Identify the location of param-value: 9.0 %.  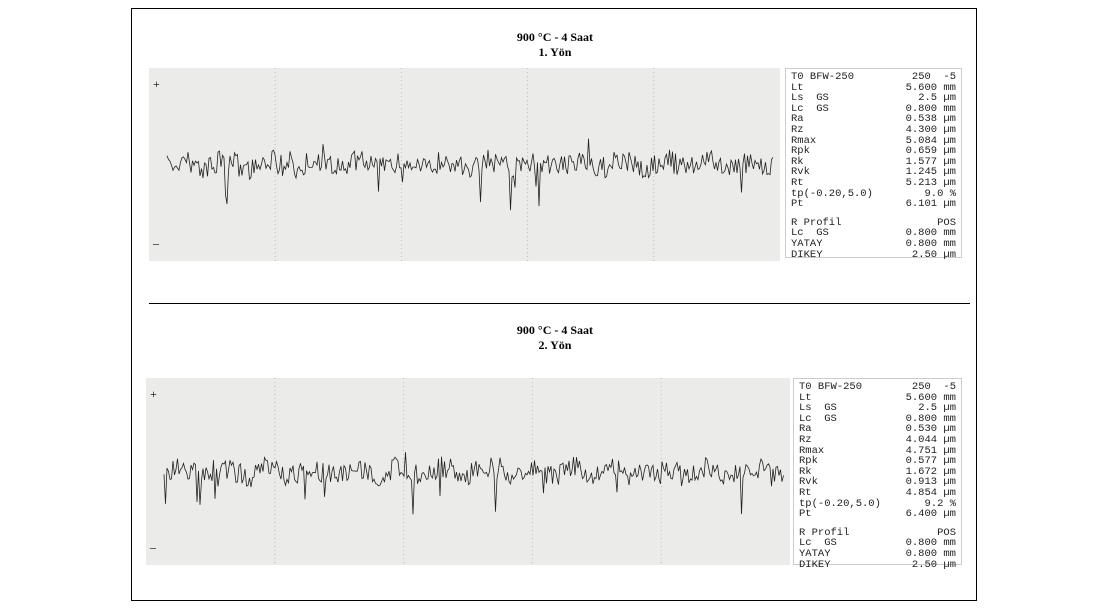
(940, 193).